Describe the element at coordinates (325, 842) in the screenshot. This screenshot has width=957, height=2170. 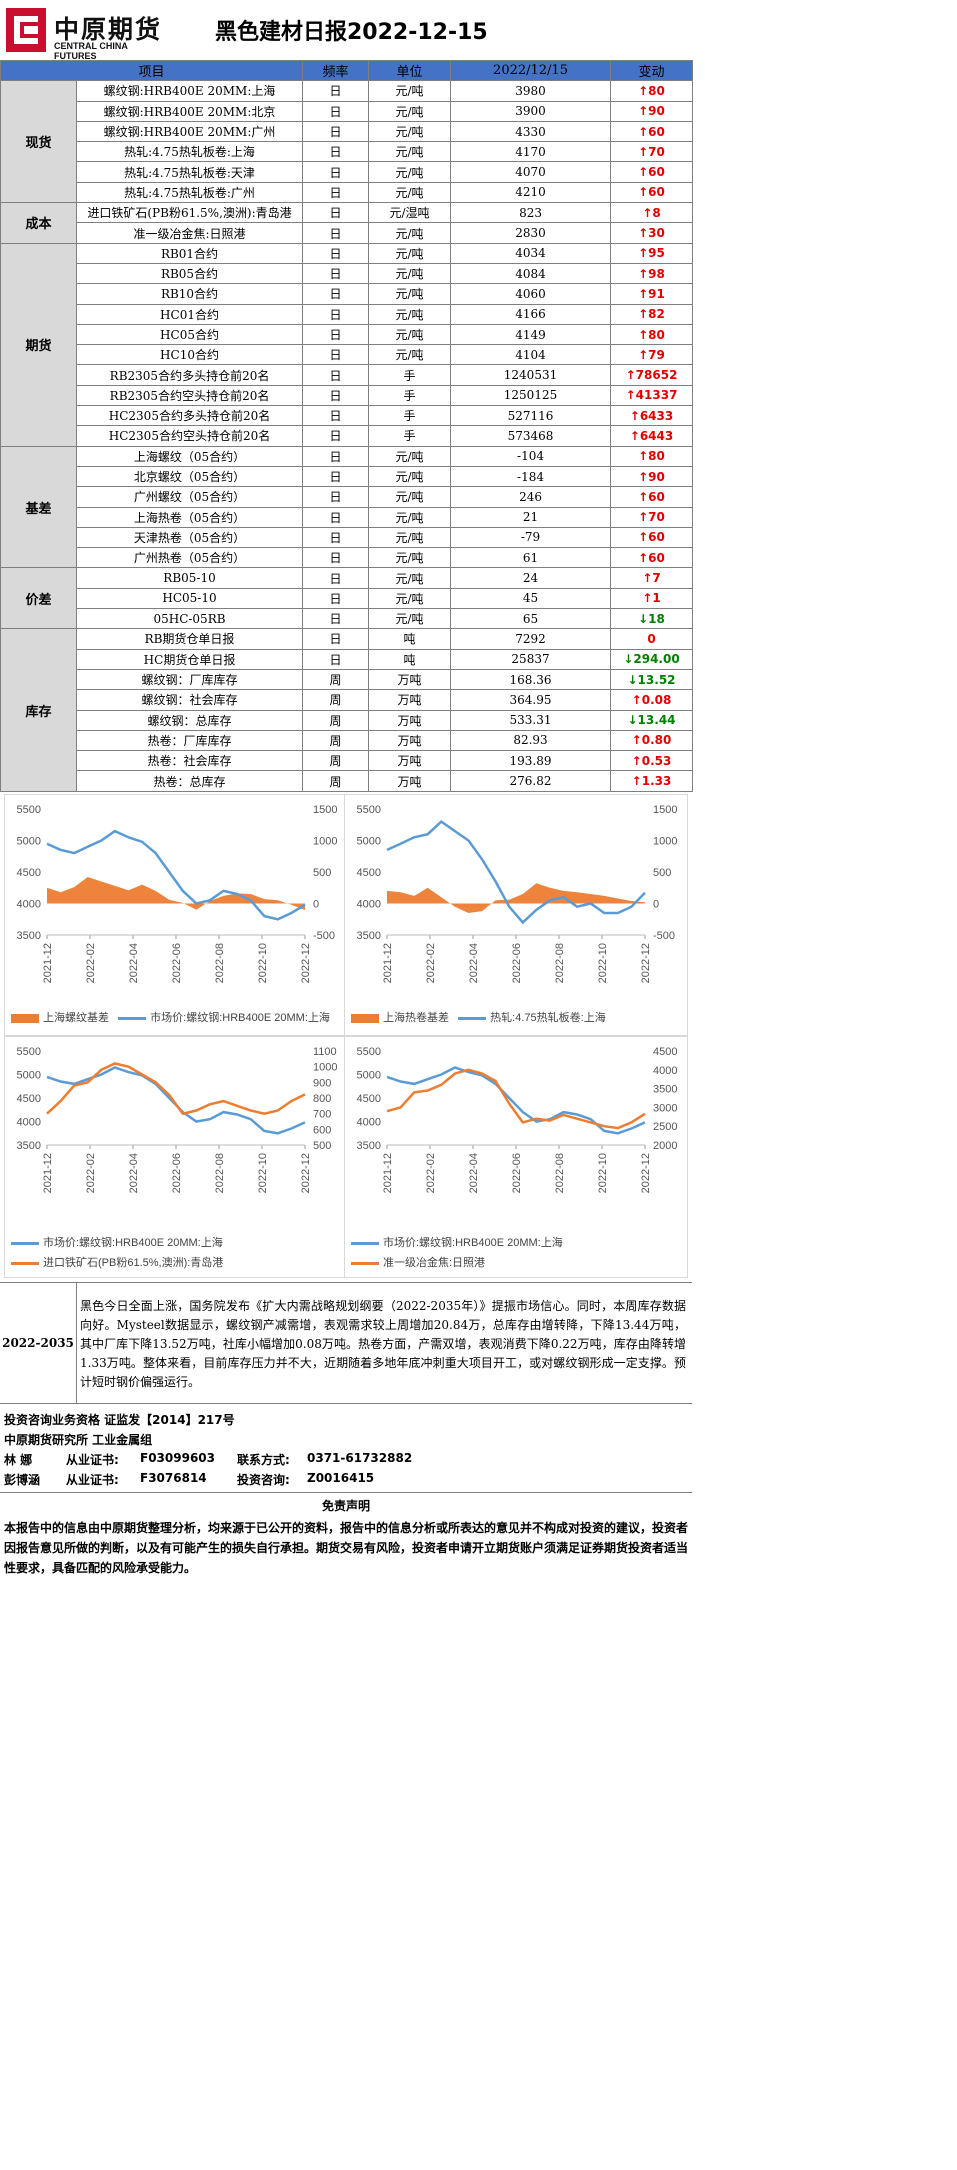
I see `y-tick-right: 1000` at that location.